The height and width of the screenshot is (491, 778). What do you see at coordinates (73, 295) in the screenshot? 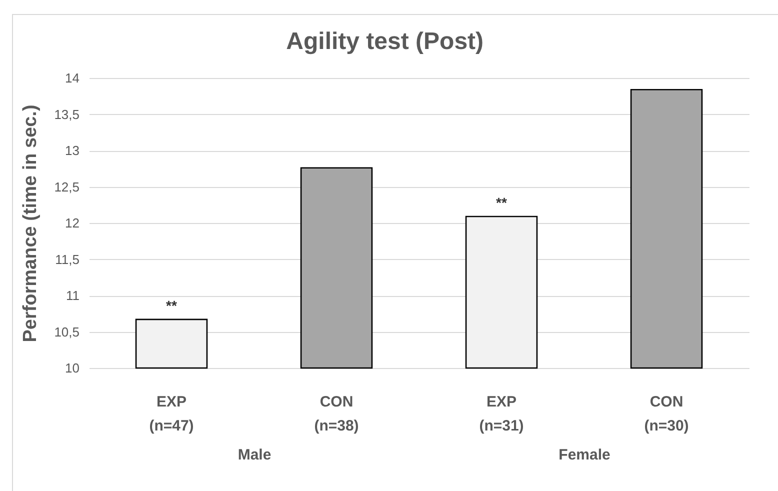
I see `y-tick-label: 11` at bounding box center [73, 295].